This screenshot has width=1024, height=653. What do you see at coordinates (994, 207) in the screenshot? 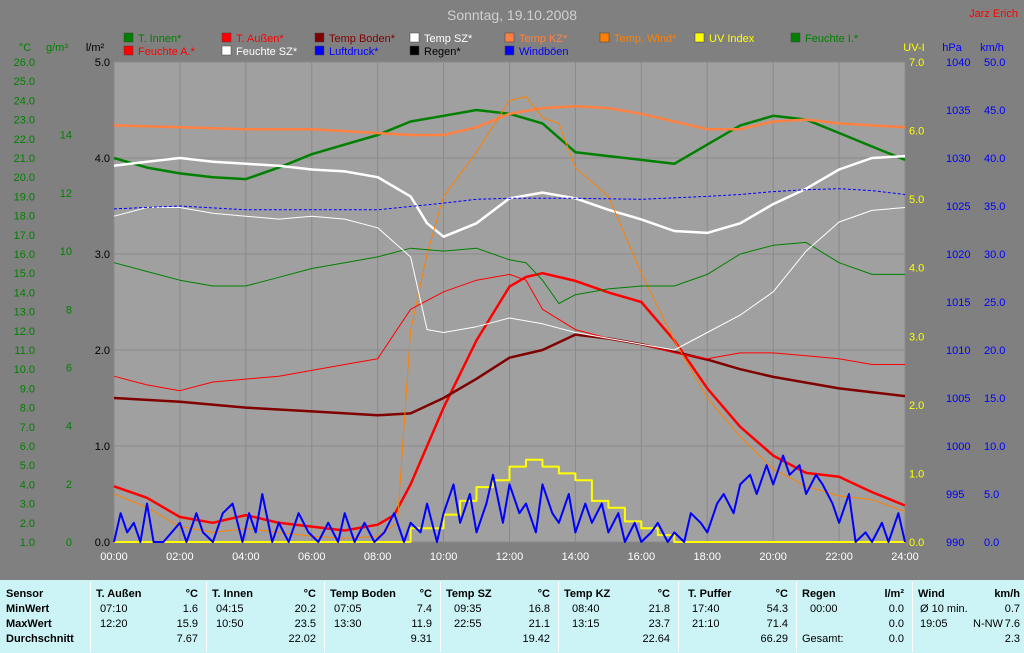
I see `wind-axis-tick-label: 35.0` at bounding box center [994, 207].